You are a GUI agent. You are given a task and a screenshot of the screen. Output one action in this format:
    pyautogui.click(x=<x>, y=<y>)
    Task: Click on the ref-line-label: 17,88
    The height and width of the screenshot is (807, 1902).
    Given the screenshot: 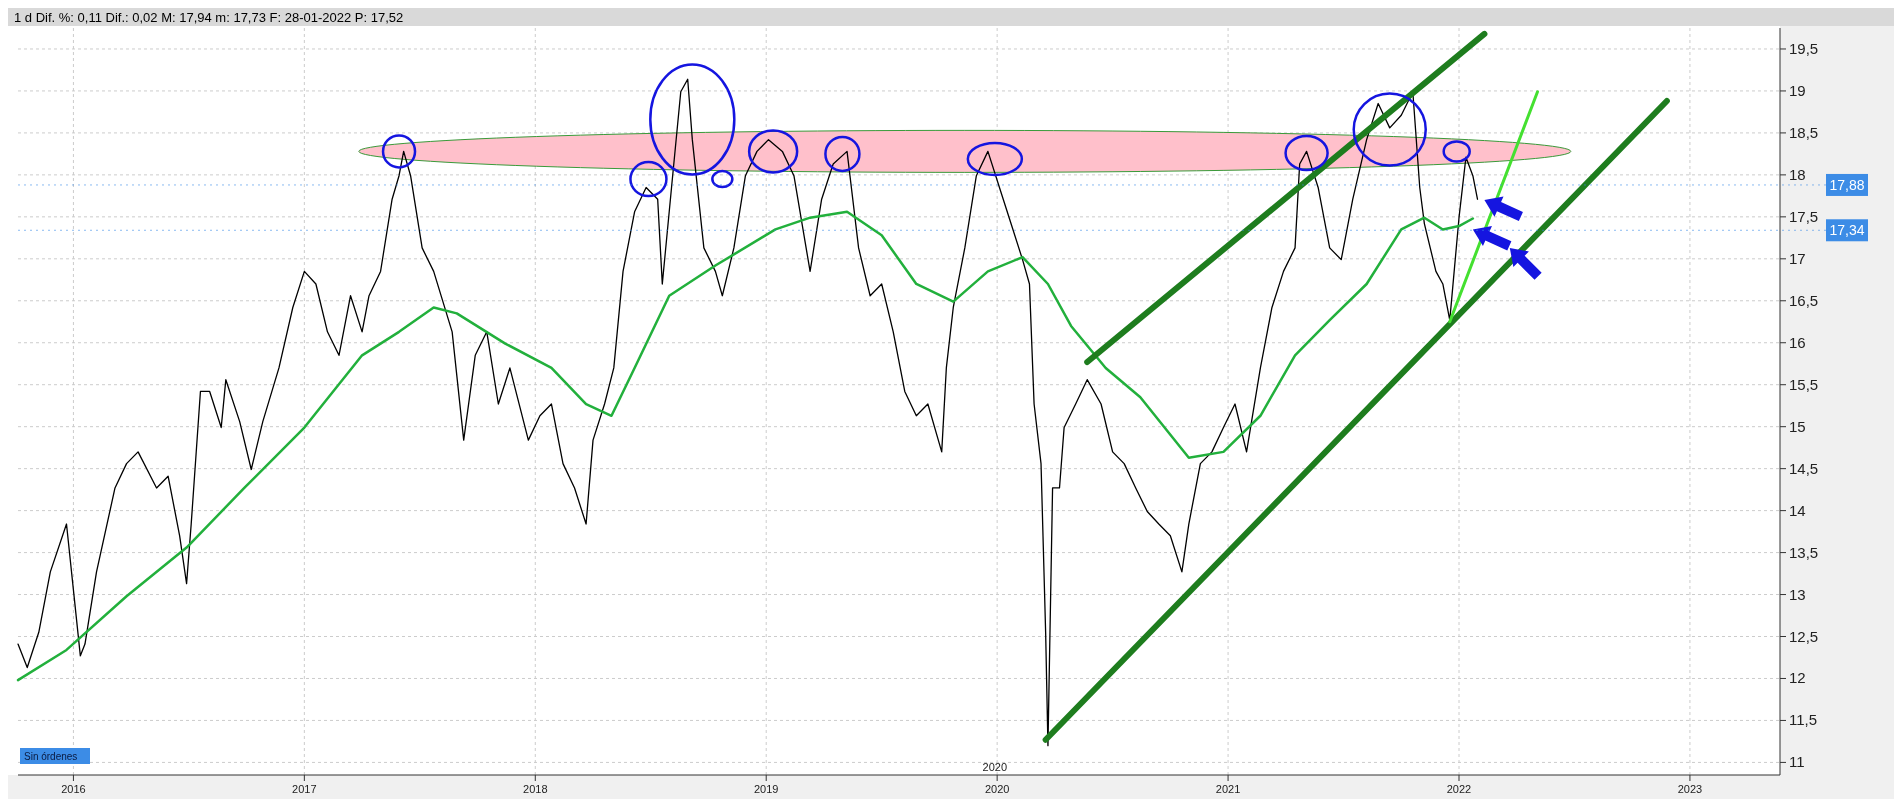 What is the action you would take?
    pyautogui.click(x=1847, y=184)
    